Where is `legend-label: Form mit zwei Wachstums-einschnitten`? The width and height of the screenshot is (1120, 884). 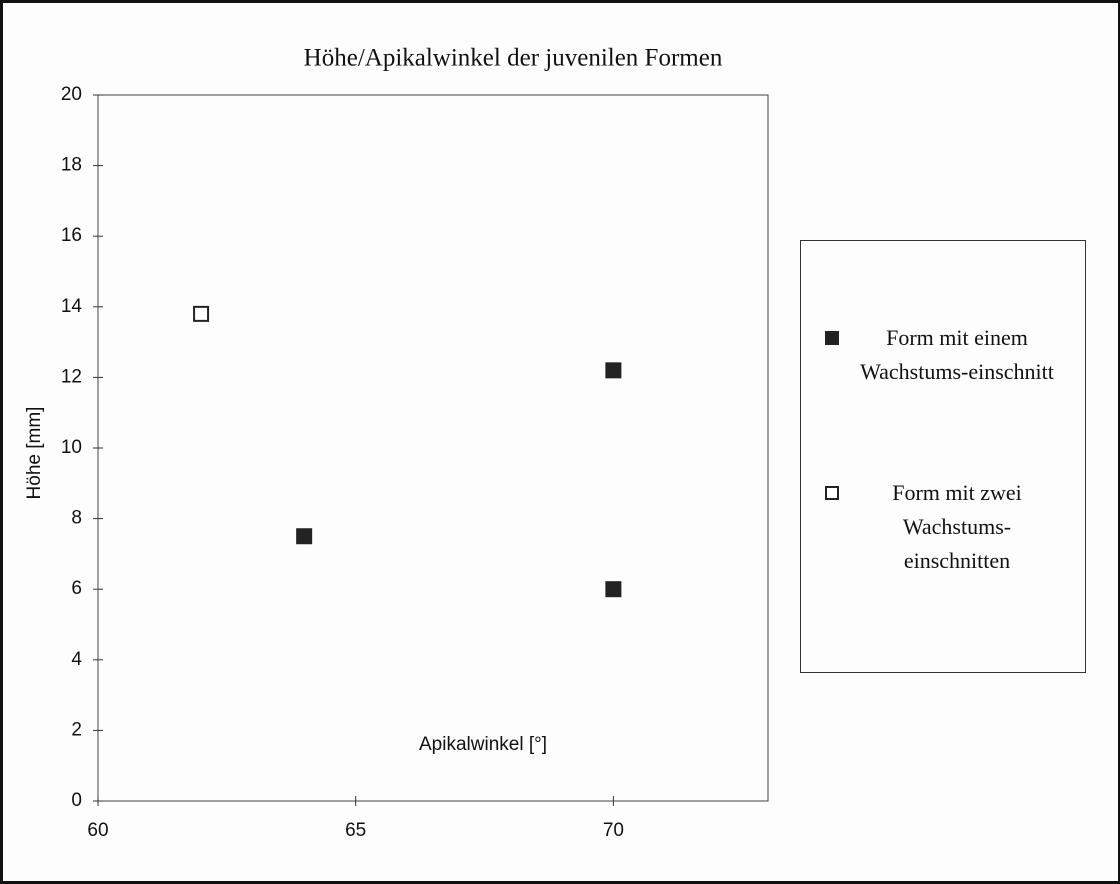 legend-label: Form mit zwei Wachstums-einschnitten is located at coordinates (957, 526).